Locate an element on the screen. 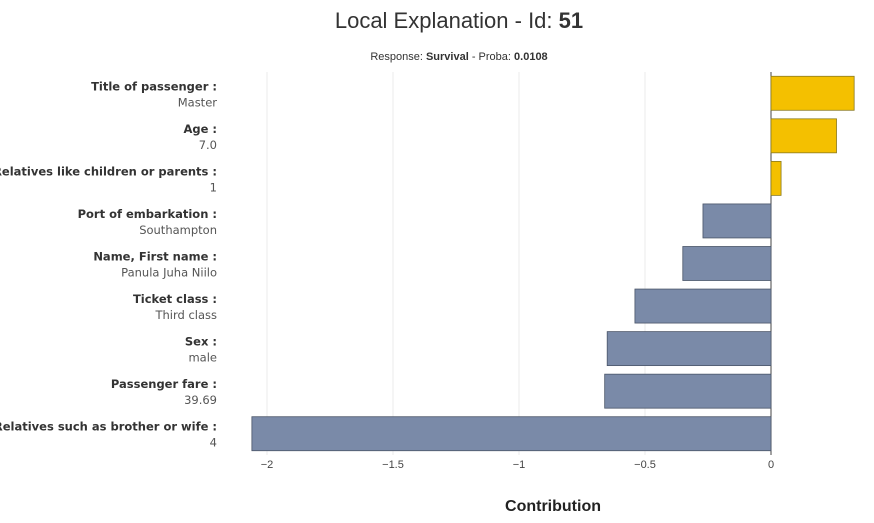  feature-value-label: Third class is located at coordinates (185, 315).